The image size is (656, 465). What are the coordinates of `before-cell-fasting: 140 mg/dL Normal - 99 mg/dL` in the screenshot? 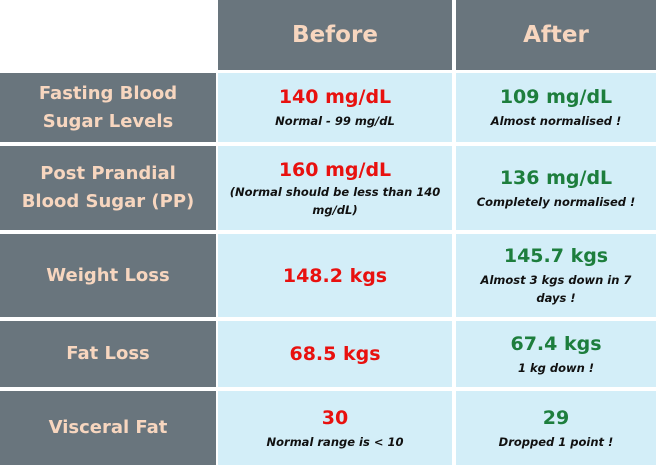 It's located at (335, 107).